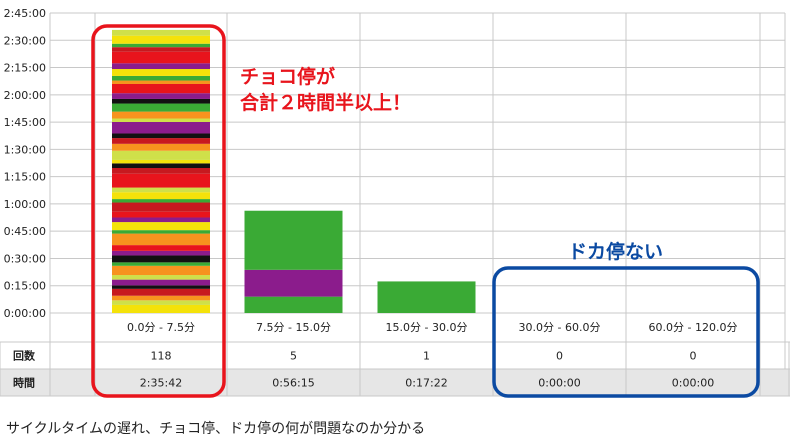 The width and height of the screenshot is (790, 446). What do you see at coordinates (615, 251) in the screenshot?
I see `annotation-blue: ドカ停ない` at bounding box center [615, 251].